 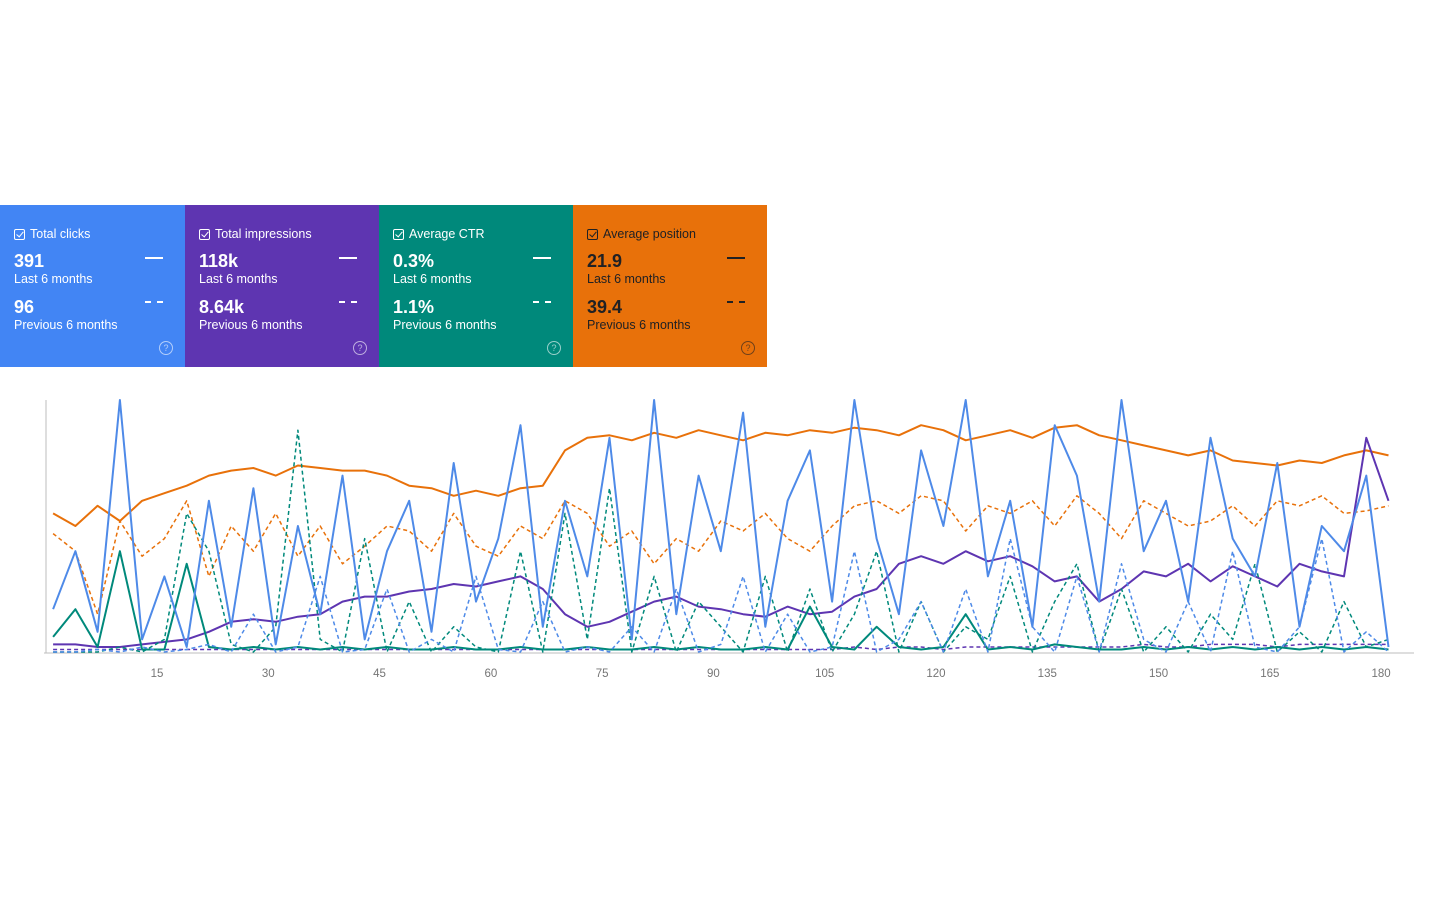 I want to click on card-title-row: Average position, so click(x=677, y=234).